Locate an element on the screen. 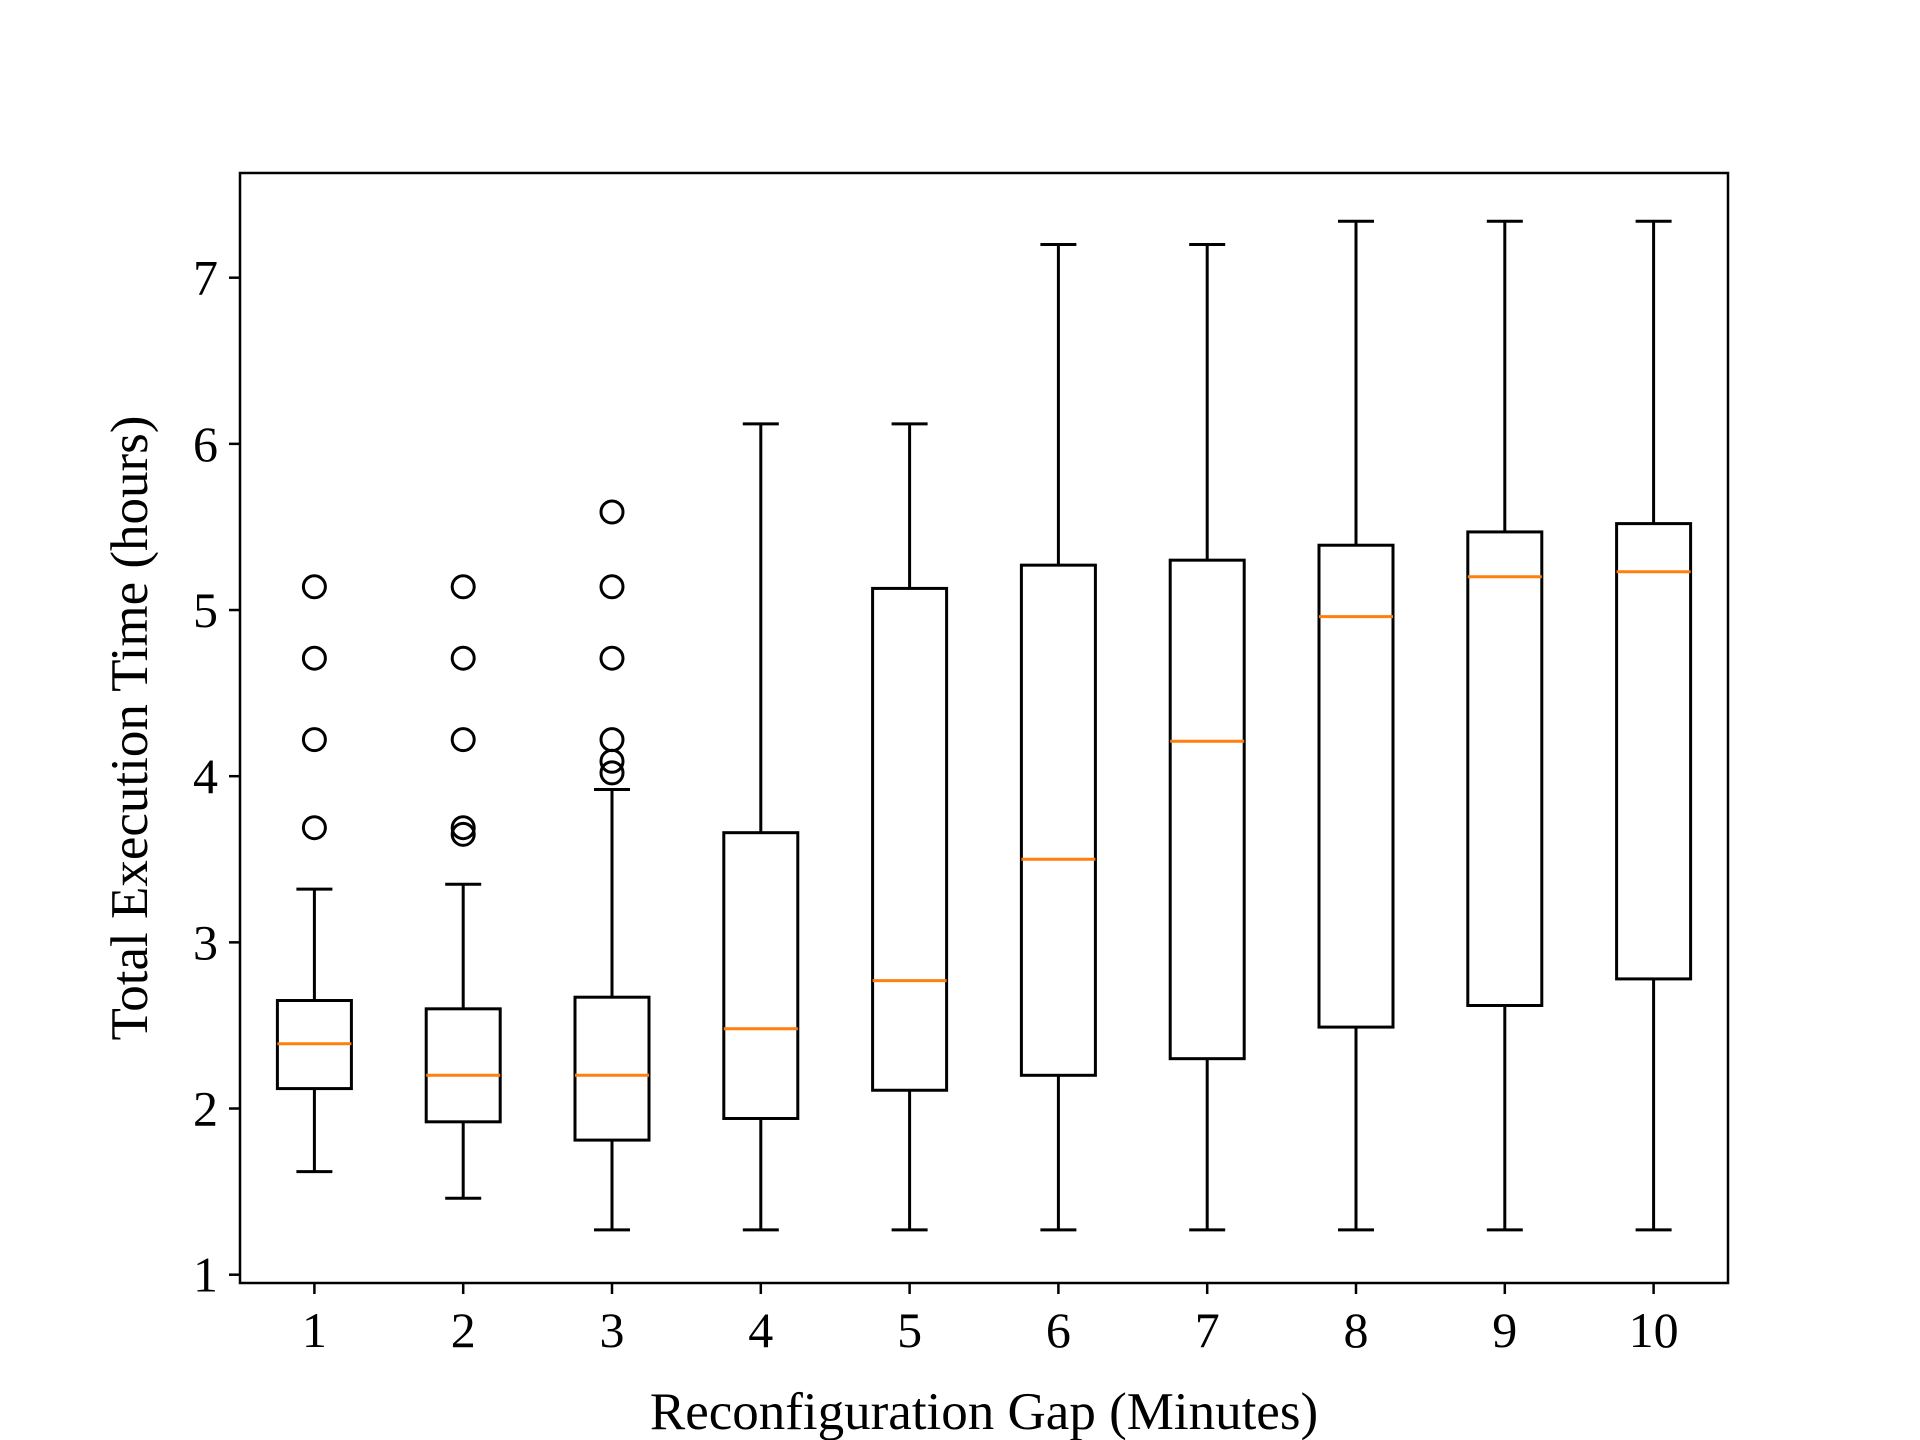  x-tick-label: 6 is located at coordinates (1058, 1330).